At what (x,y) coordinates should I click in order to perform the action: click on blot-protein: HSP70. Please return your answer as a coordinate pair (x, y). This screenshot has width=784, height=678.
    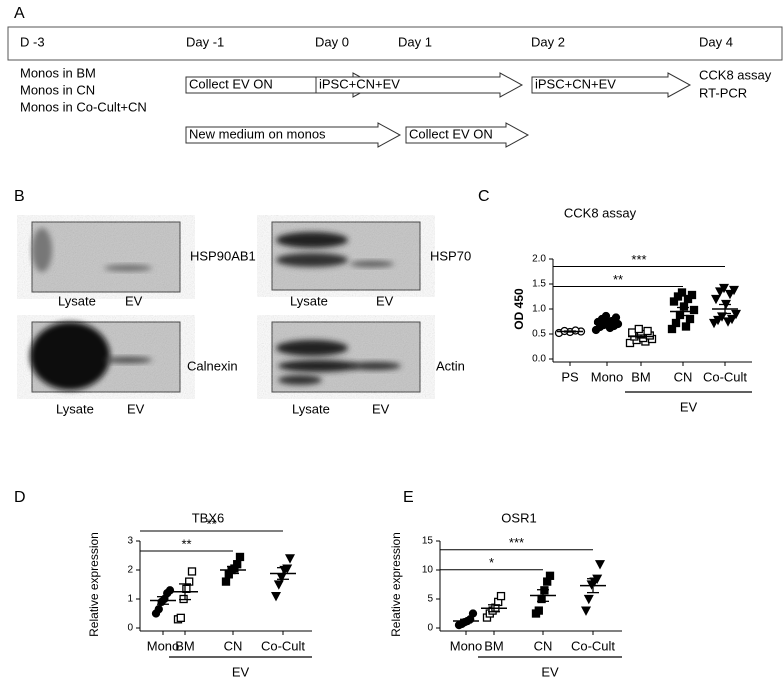
    Looking at the image, I should click on (450, 255).